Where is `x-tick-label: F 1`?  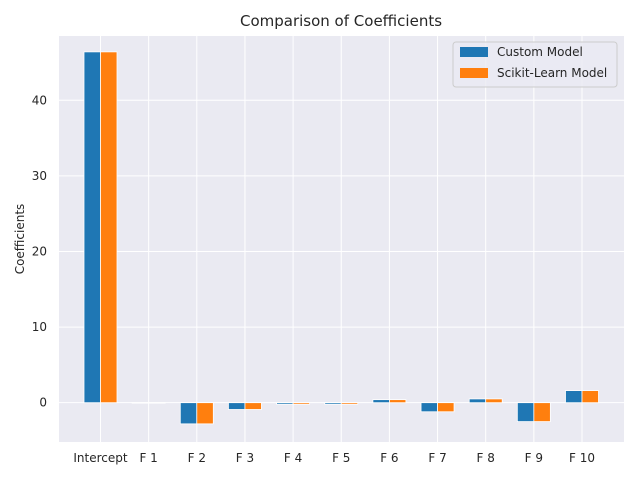 x-tick-label: F 1 is located at coordinates (148, 458).